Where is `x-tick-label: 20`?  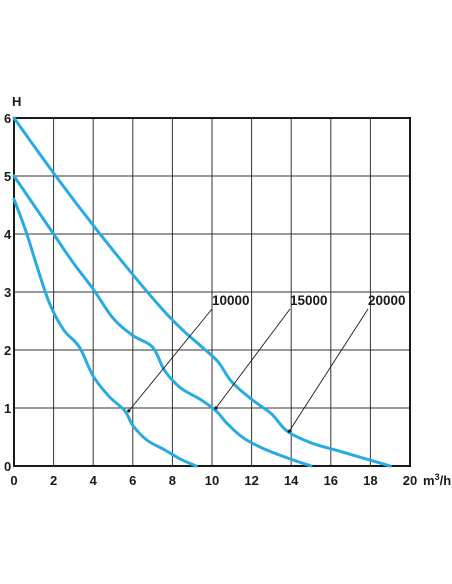 x-tick-label: 20 is located at coordinates (410, 480).